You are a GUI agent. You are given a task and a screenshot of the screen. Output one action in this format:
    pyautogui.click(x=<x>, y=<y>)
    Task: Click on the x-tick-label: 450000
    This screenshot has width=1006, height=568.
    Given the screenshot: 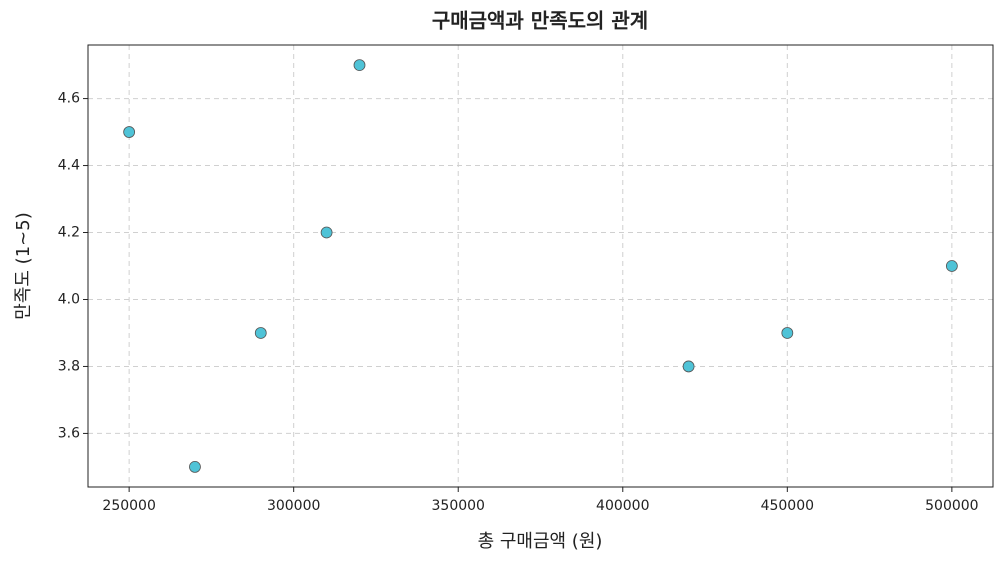 What is the action you would take?
    pyautogui.click(x=787, y=506)
    